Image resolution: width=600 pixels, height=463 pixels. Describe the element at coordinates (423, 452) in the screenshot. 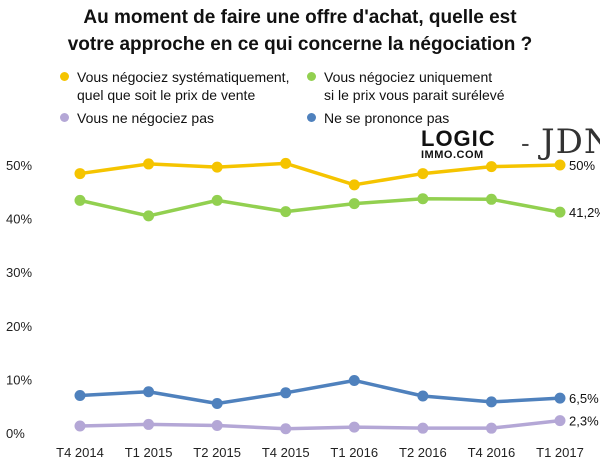

I see `x-tick-label: T2 2016` at that location.